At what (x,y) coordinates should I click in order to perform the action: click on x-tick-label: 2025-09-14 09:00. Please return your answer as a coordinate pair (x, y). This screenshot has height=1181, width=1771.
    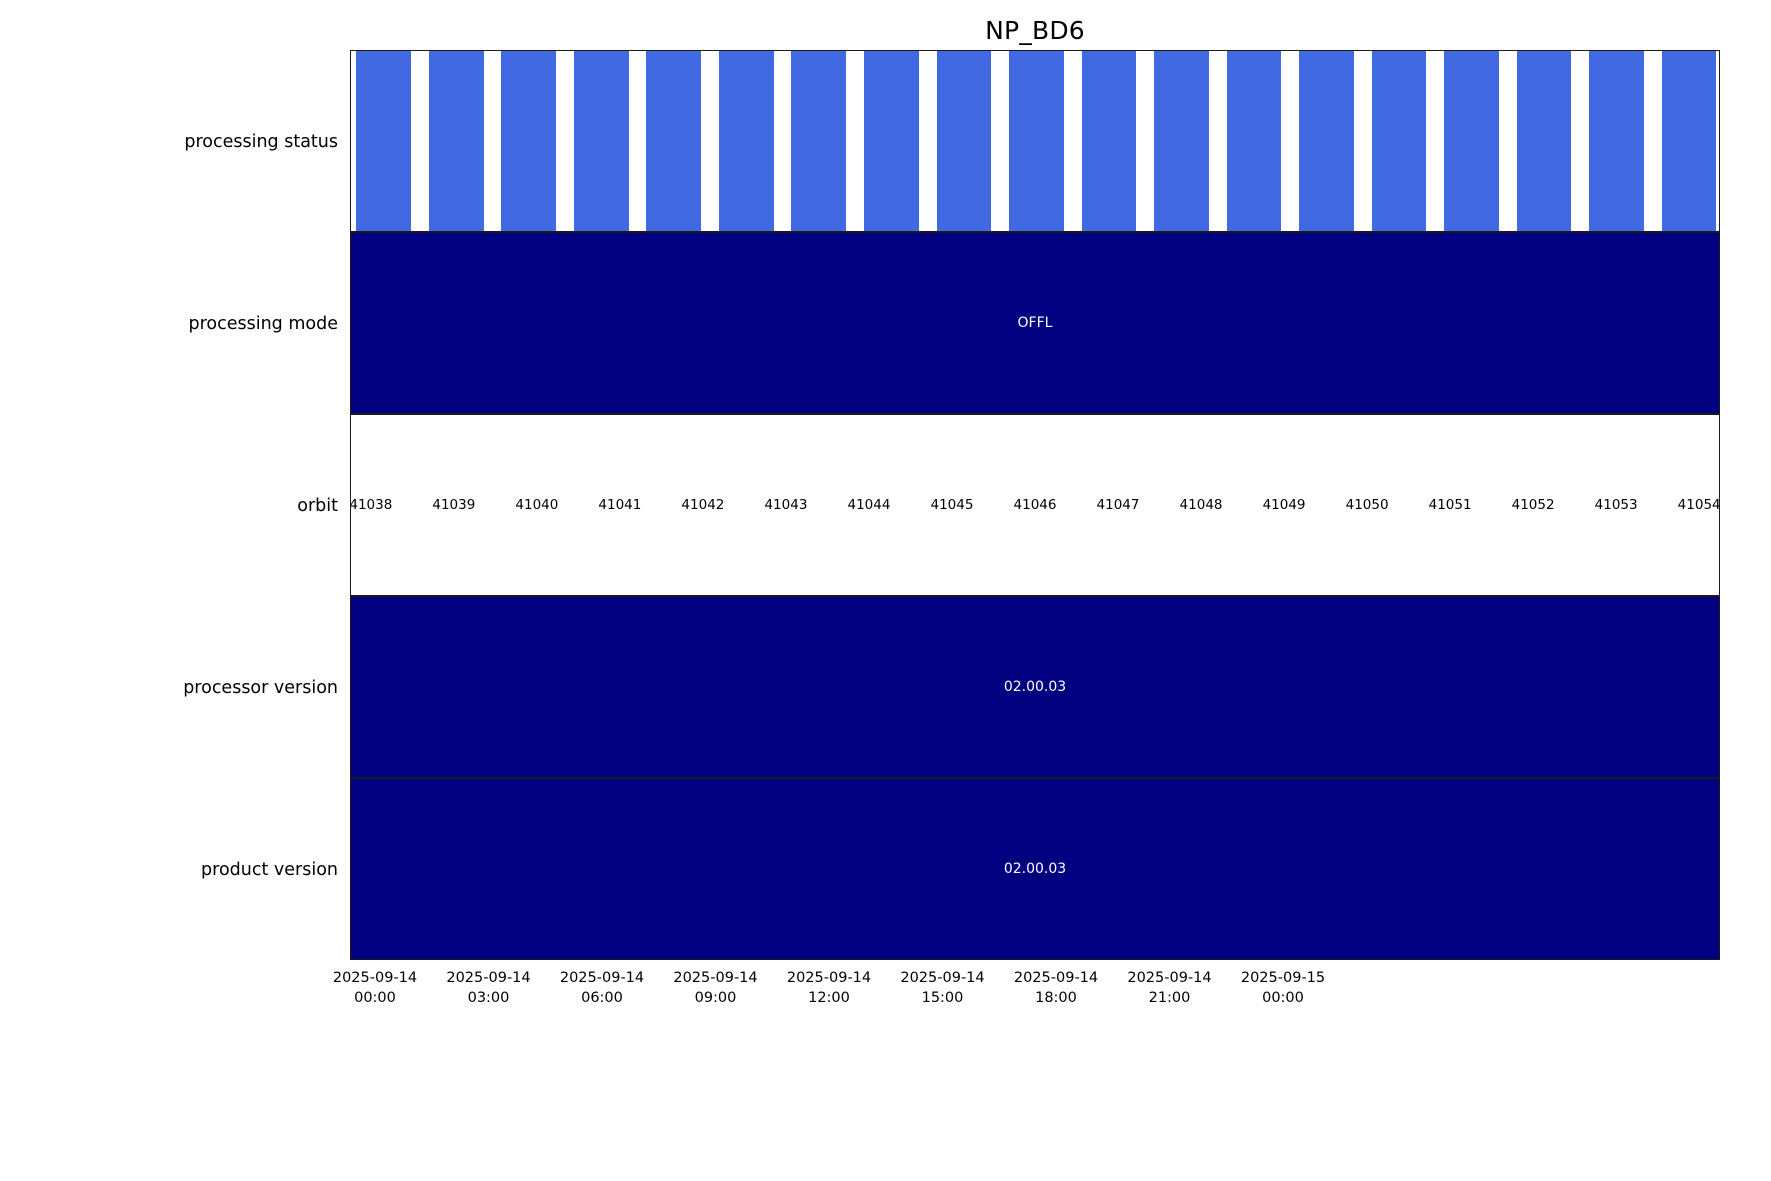
    Looking at the image, I should click on (715, 988).